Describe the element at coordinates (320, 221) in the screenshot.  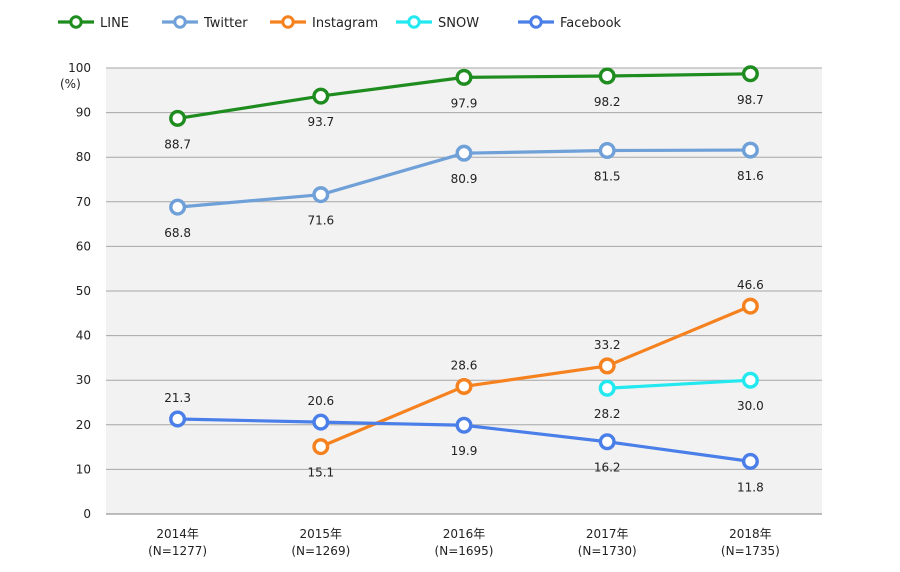
I see `data-label-twitter: 71.6` at that location.